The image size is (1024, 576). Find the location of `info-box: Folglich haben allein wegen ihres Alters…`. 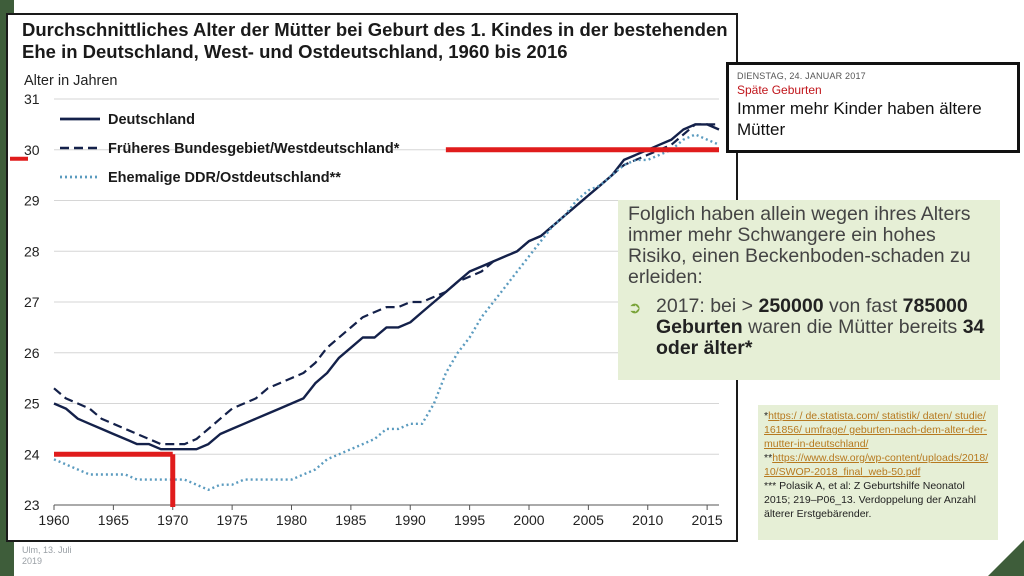

info-box: Folglich haben allein wegen ihres Alters… is located at coordinates (809, 290).